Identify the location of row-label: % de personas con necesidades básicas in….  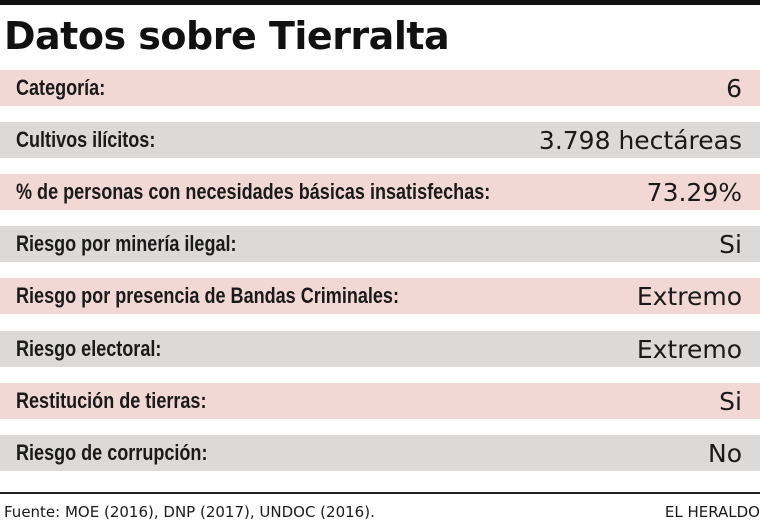
(253, 191).